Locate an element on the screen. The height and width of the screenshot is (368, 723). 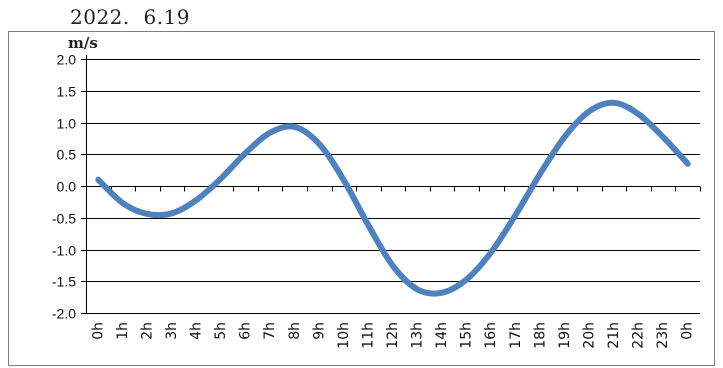
y-tick-label: -1.5 is located at coordinates (64, 282).